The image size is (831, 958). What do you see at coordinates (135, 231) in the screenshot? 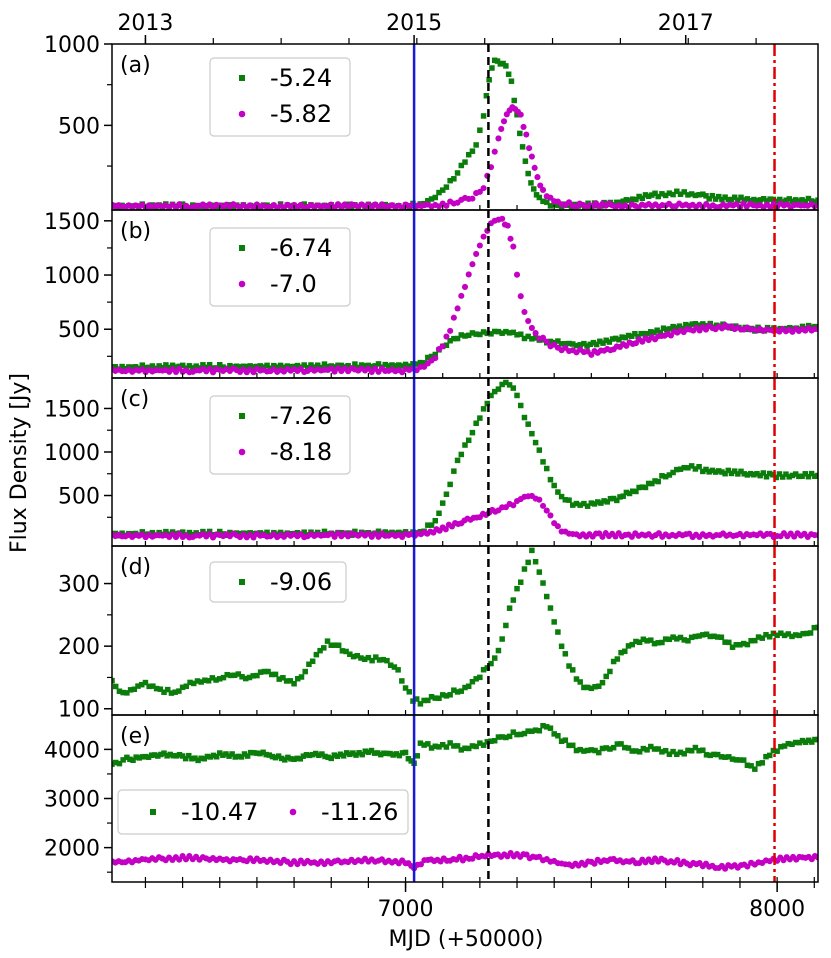
I see `panel-label: (b)` at bounding box center [135, 231].